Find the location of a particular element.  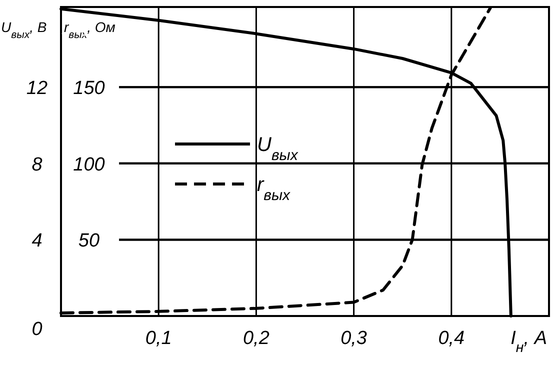

y-axis-title: U$_{вых}$, В is located at coordinates (24, 30).